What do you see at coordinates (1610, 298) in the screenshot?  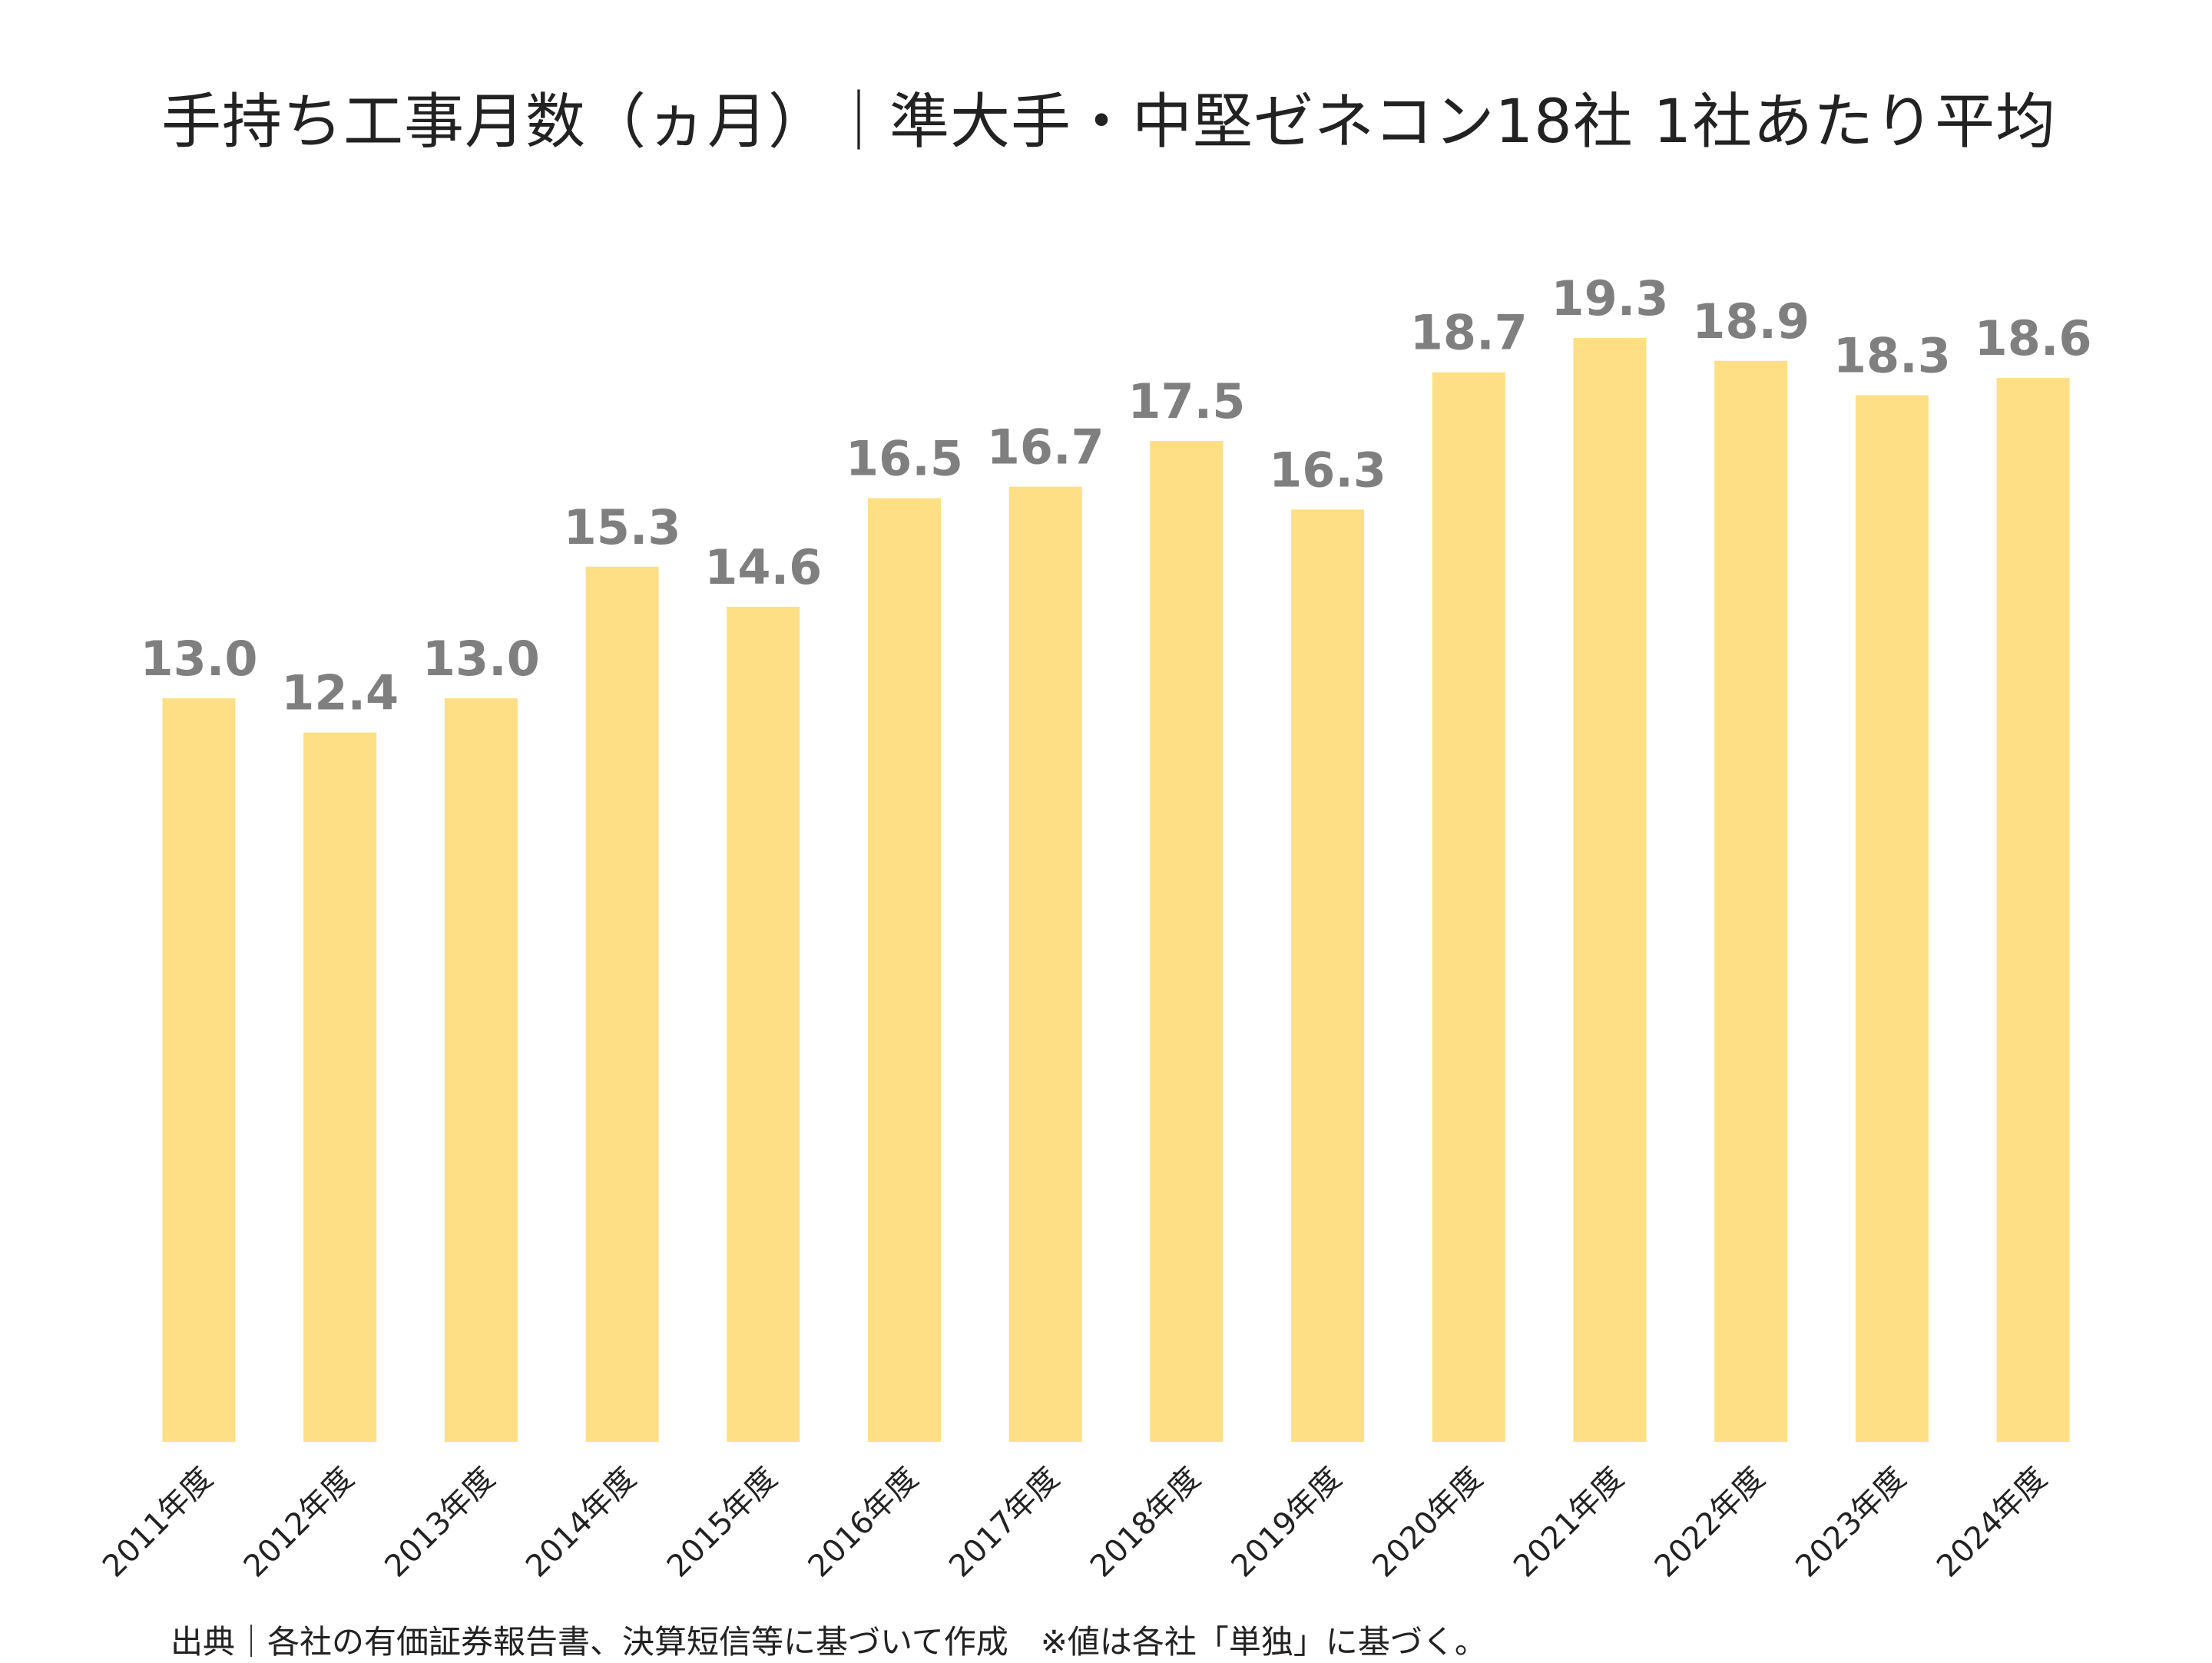 I see `bar-value-label: 19.3` at bounding box center [1610, 298].